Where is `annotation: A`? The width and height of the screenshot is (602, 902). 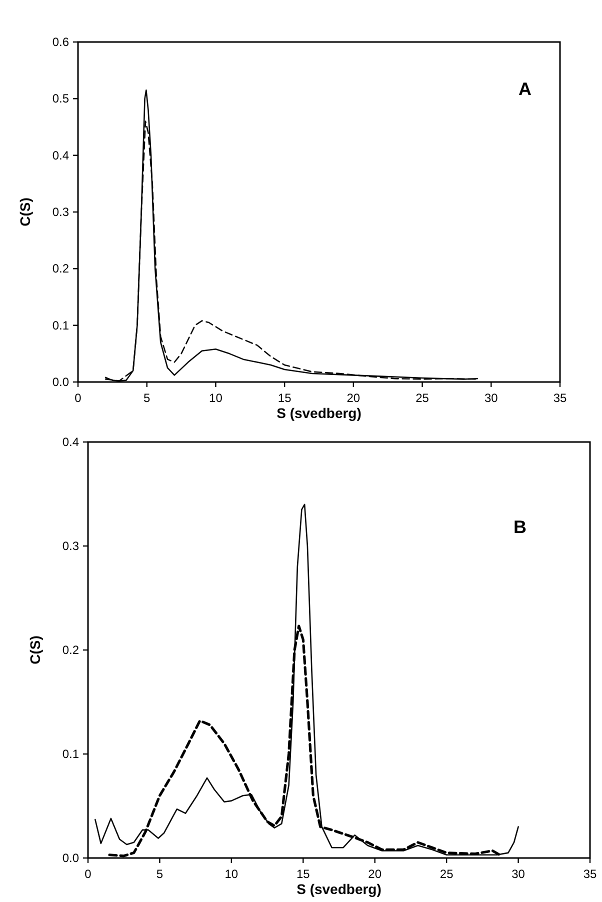 annotation: A is located at coordinates (525, 89).